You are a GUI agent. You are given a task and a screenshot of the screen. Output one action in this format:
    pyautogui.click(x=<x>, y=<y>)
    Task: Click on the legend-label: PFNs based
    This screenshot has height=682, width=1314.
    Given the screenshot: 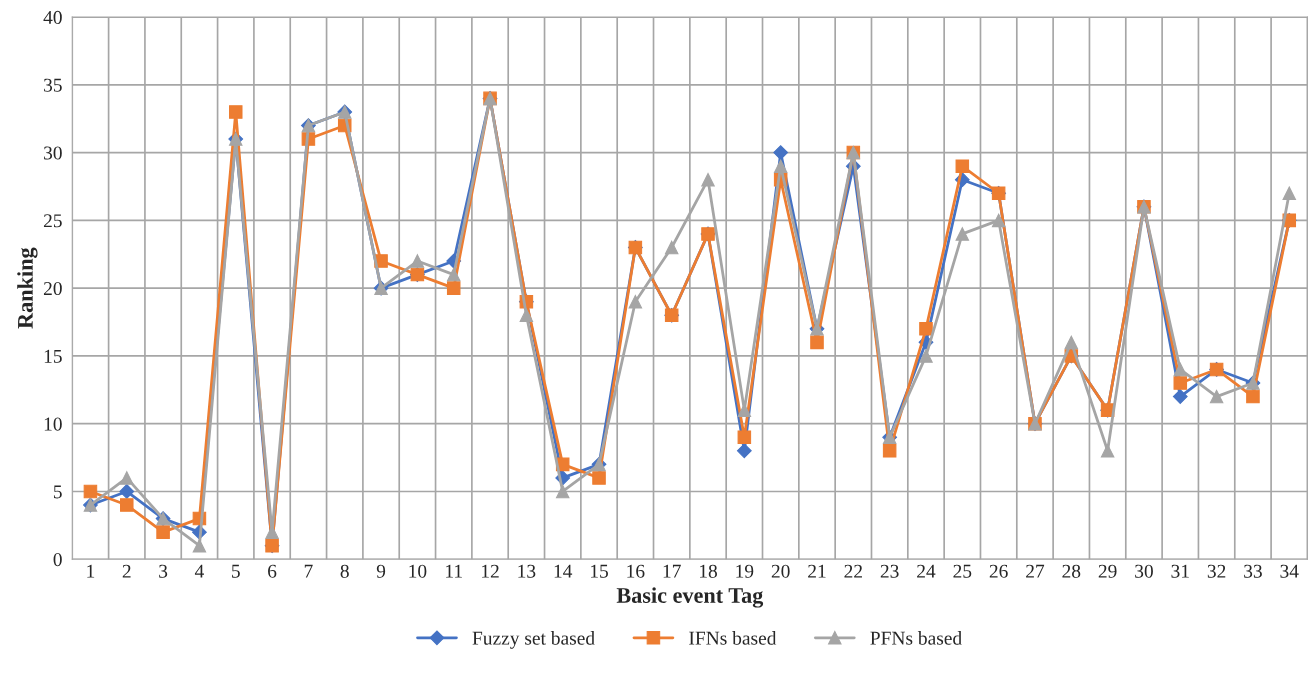 What is the action you would take?
    pyautogui.click(x=916, y=638)
    